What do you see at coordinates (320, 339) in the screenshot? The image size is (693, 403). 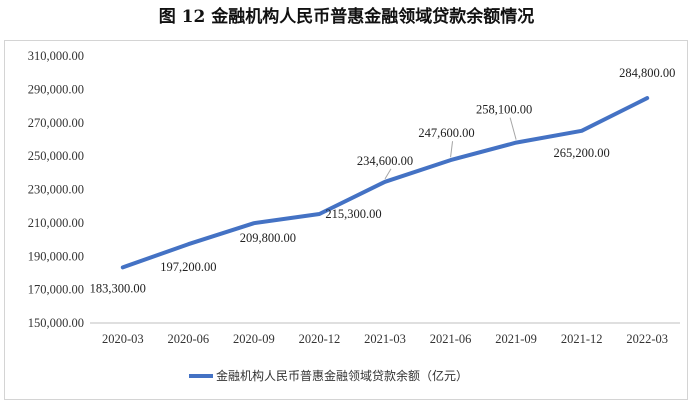 I see `x-tick-label: 2020-12` at bounding box center [320, 339].